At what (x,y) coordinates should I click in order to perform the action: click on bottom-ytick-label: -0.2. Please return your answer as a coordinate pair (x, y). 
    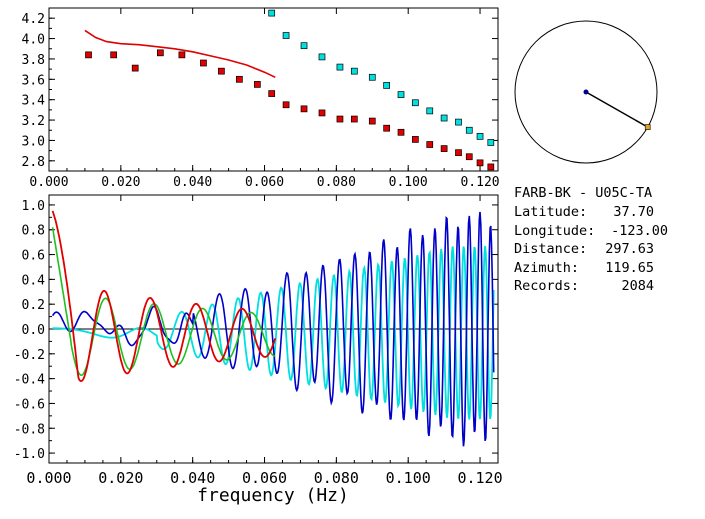
    Looking at the image, I should click on (29, 355).